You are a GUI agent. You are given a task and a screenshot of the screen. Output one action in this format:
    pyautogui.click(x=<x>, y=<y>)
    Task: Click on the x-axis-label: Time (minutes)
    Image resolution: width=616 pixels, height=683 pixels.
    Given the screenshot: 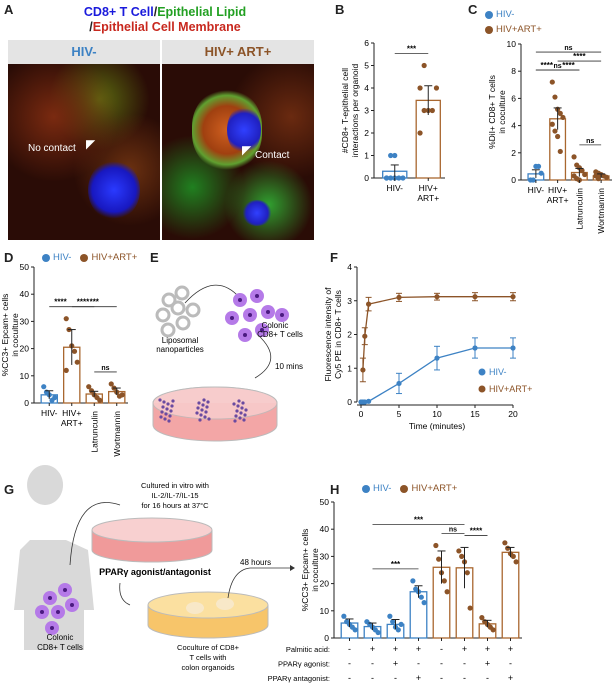 What is the action you would take?
    pyautogui.click(x=437, y=426)
    